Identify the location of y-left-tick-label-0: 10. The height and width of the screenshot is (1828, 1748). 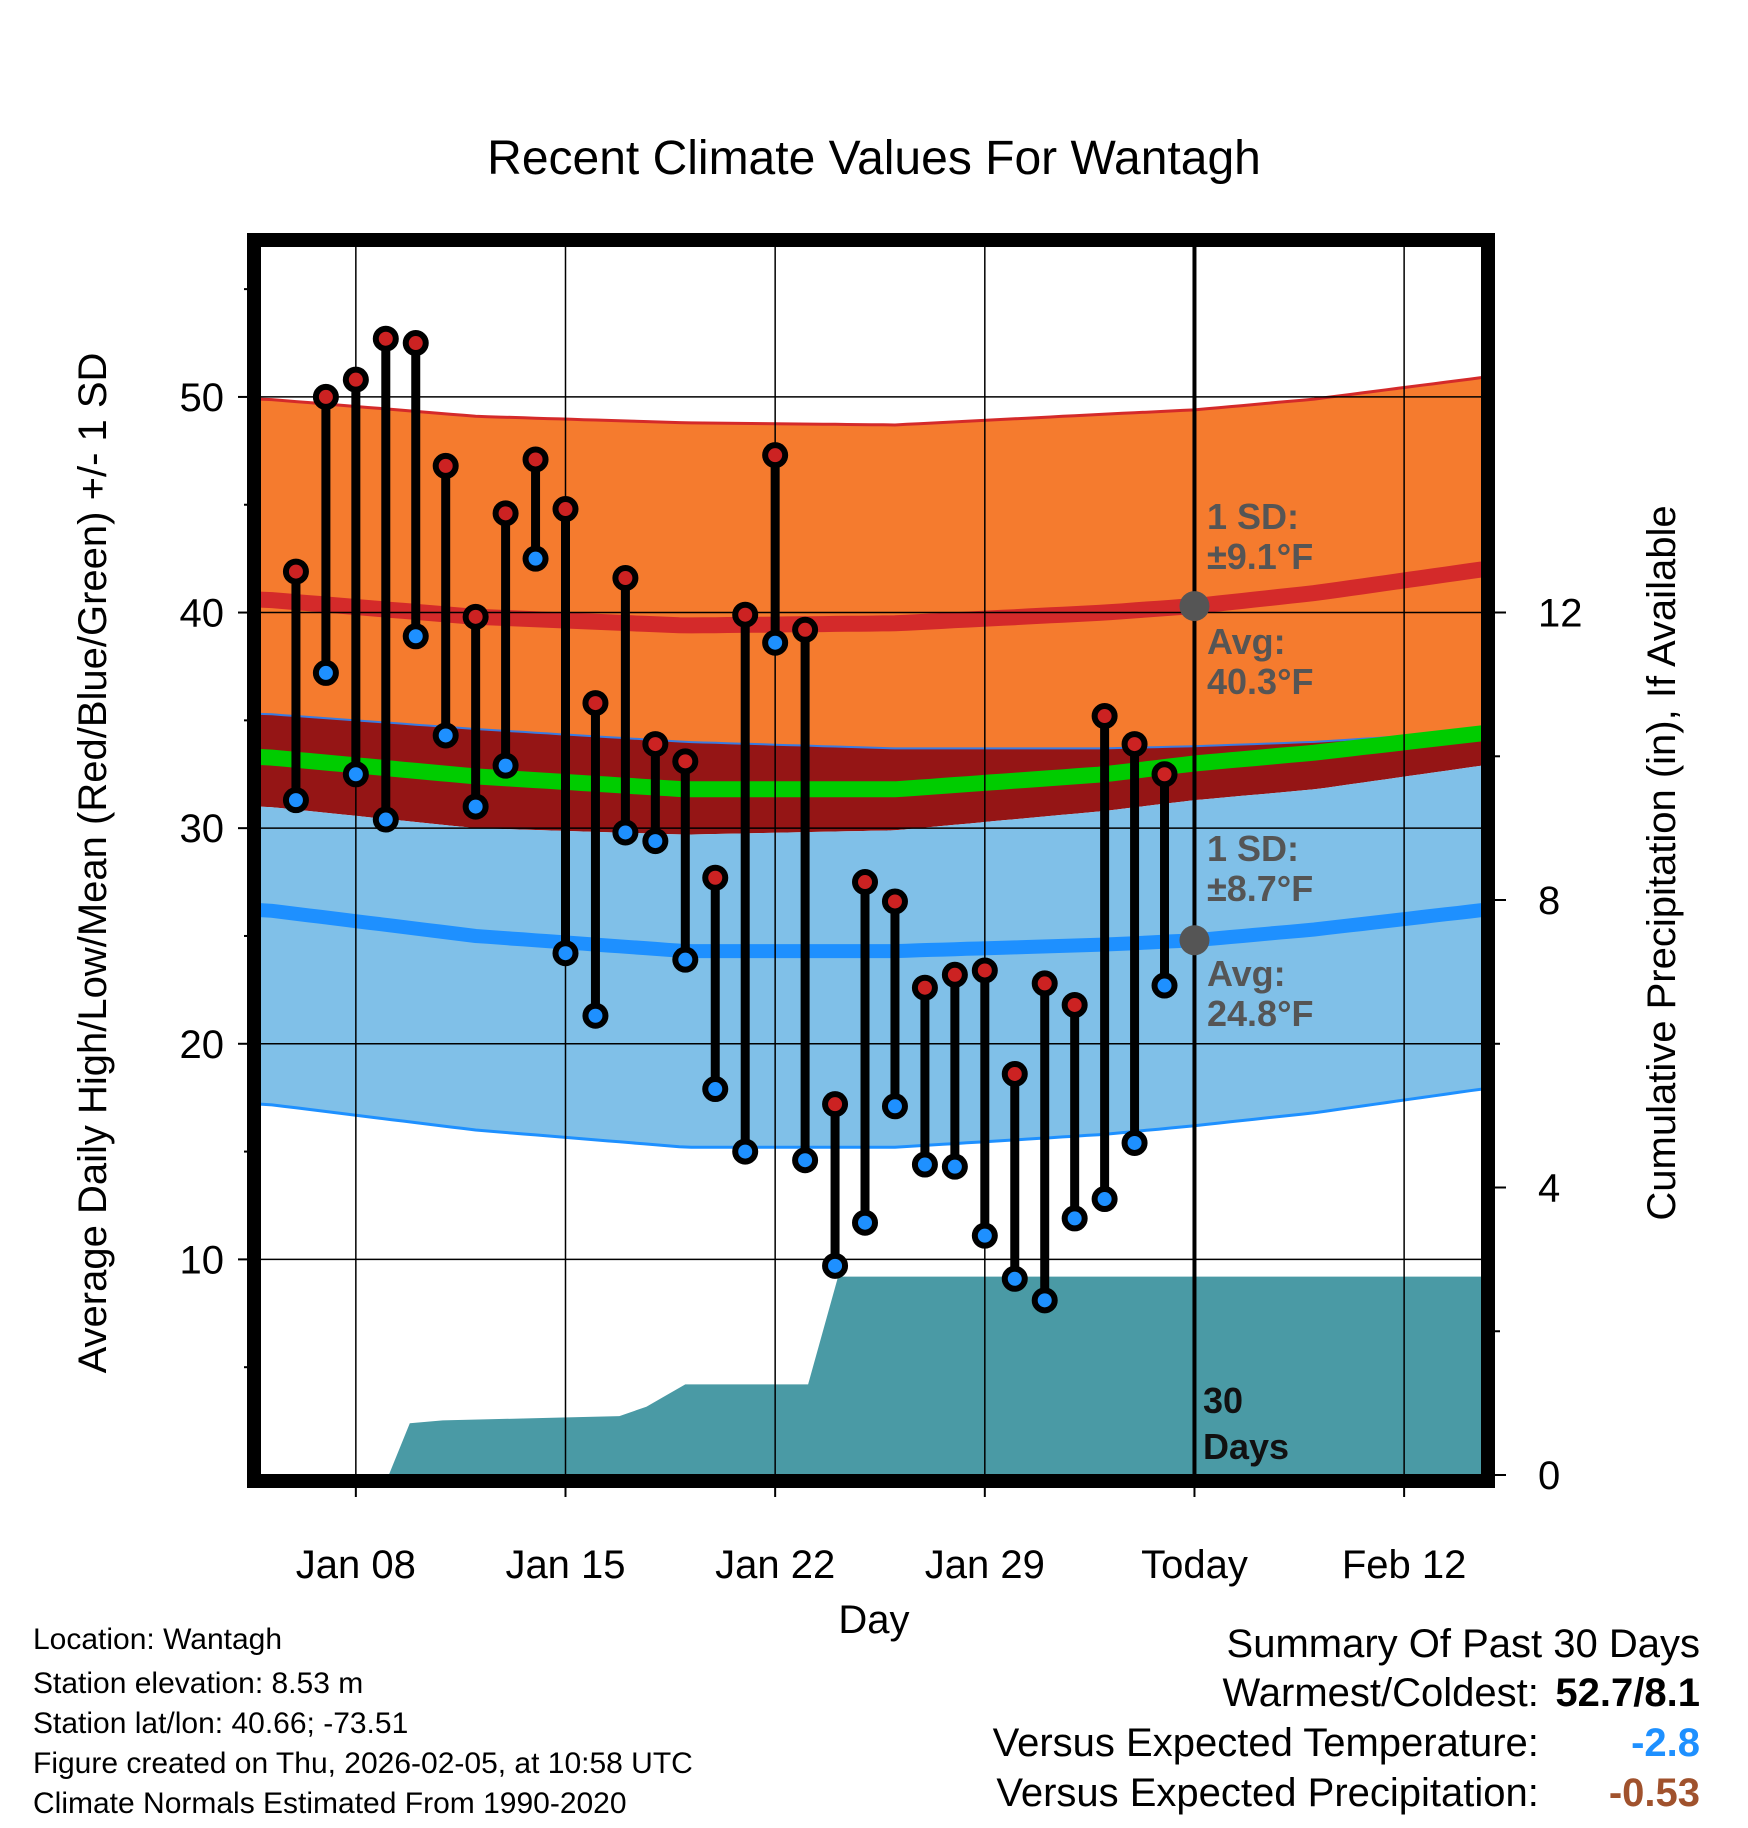
(202, 1260).